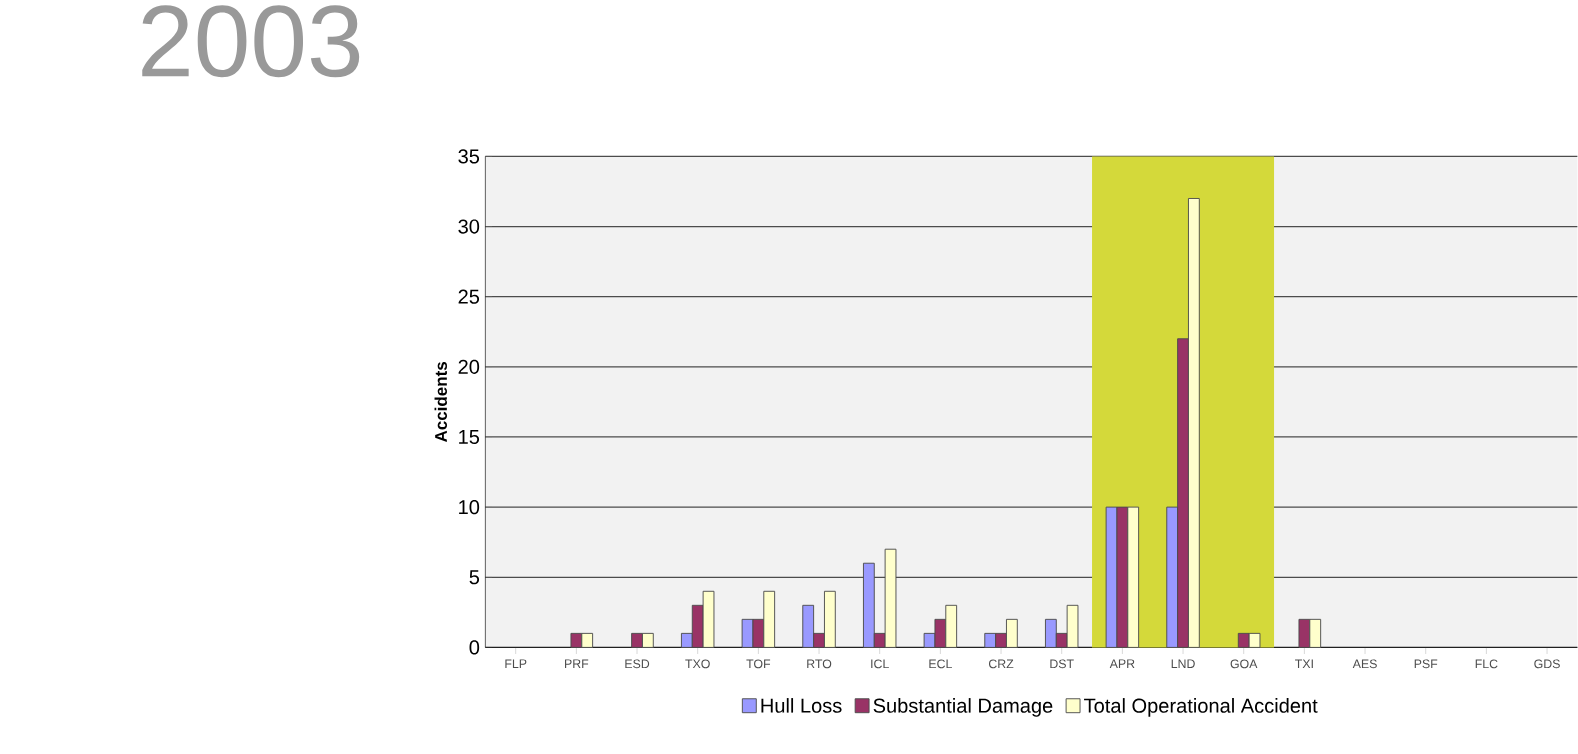 Image resolution: width=1578 pixels, height=754 pixels. Describe the element at coordinates (469, 507) in the screenshot. I see `y-tick-label: 10` at that location.